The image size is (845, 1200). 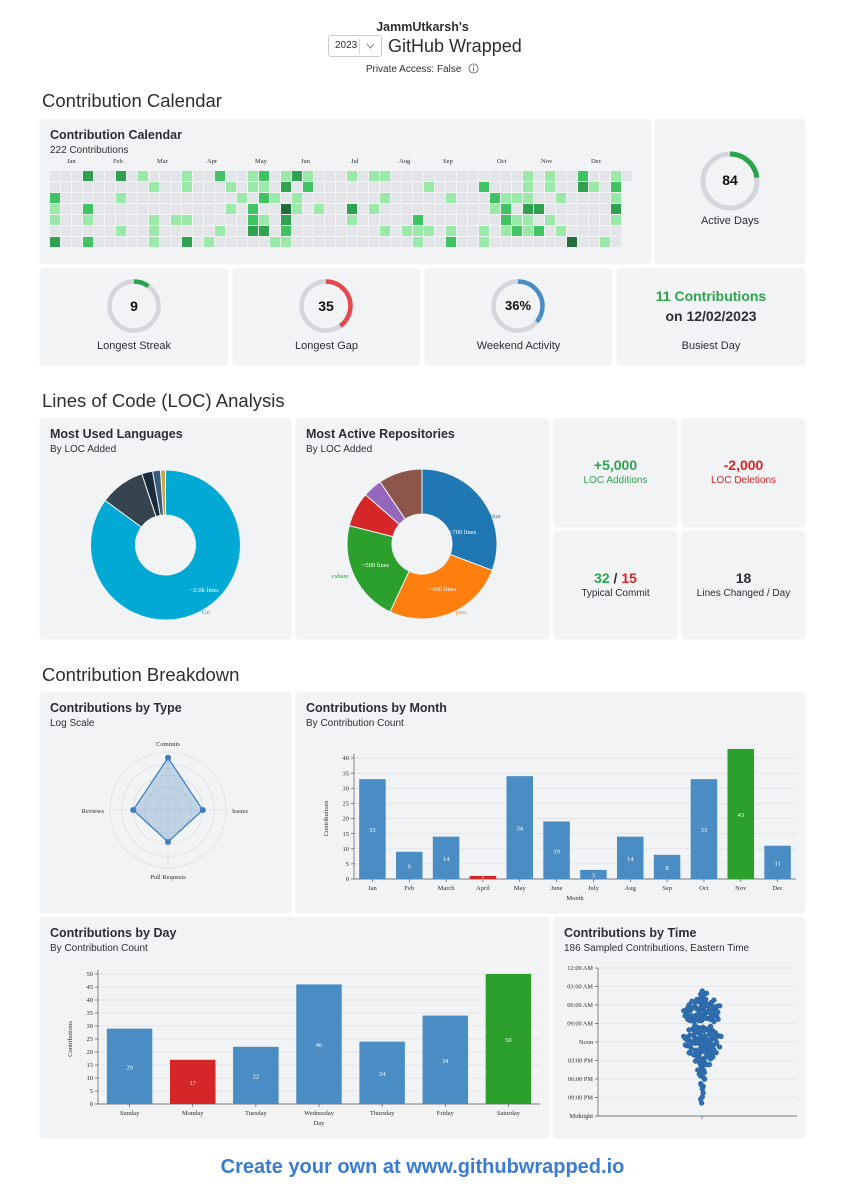 I want to click on x-tick-label: Aug, so click(x=631, y=888).